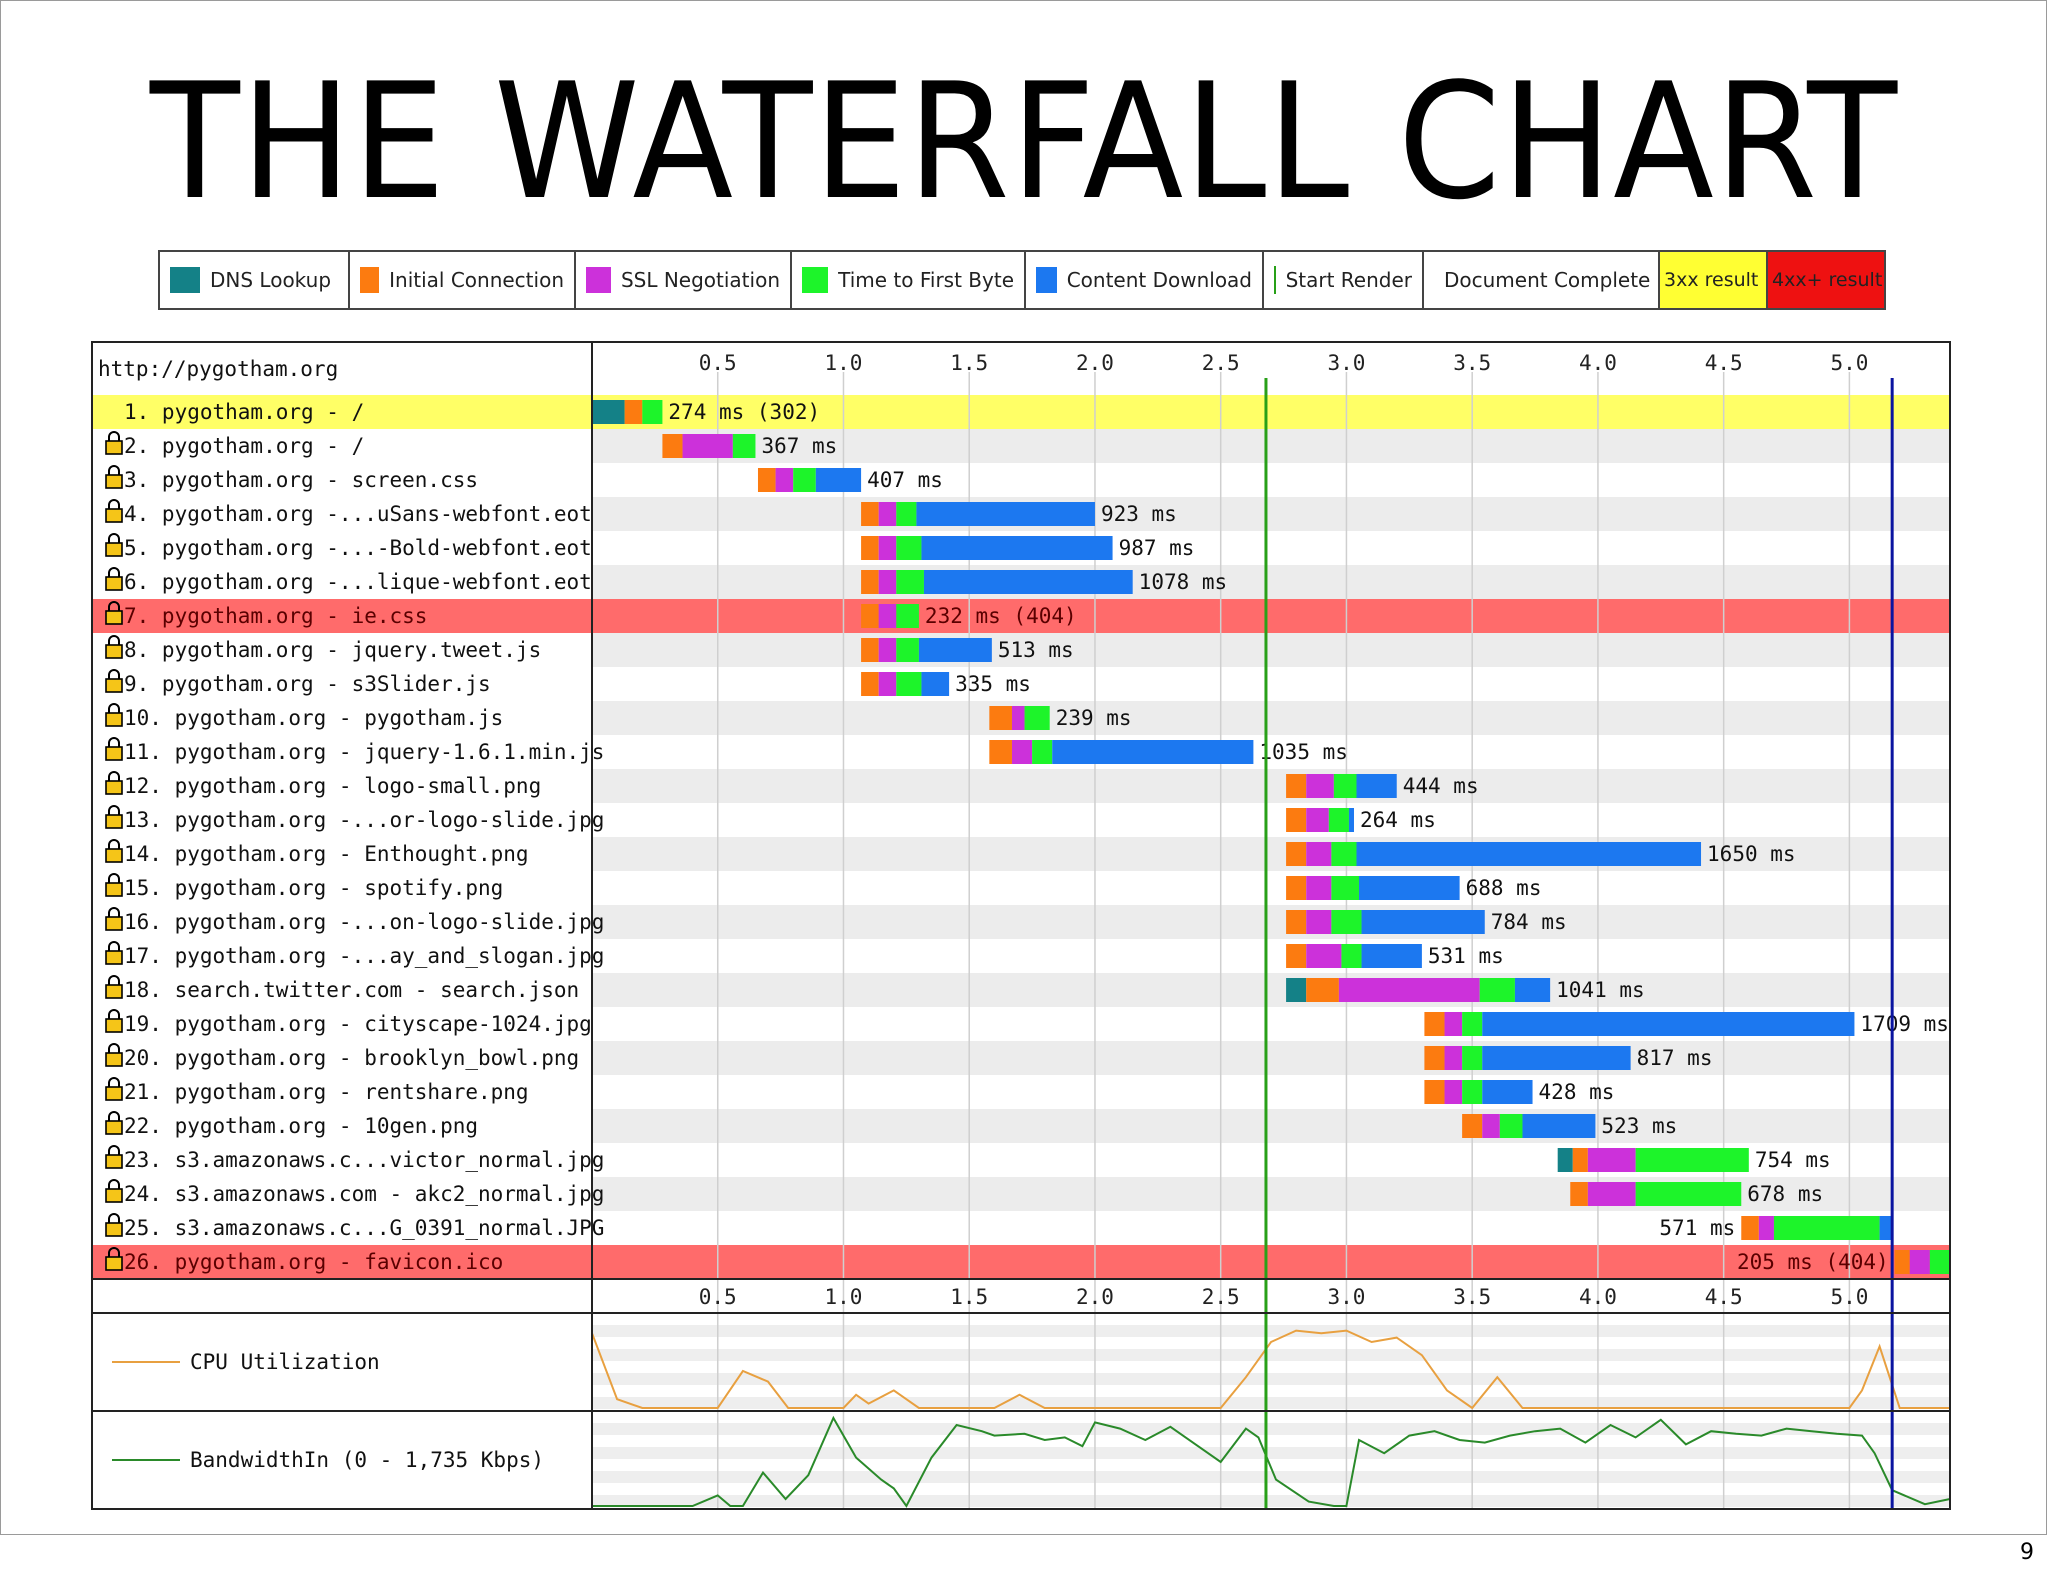  I want to click on row-result-label: 205 ms (404), so click(1813, 1262).